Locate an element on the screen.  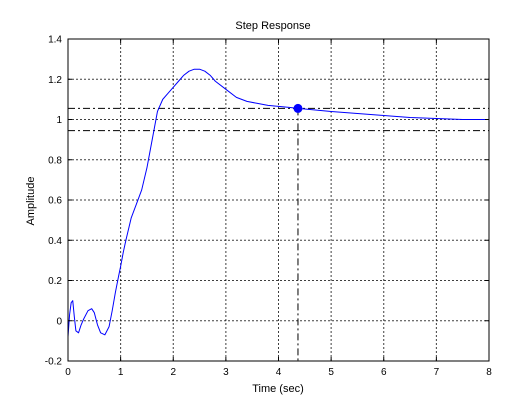
marker-layer is located at coordinates (298, 108).